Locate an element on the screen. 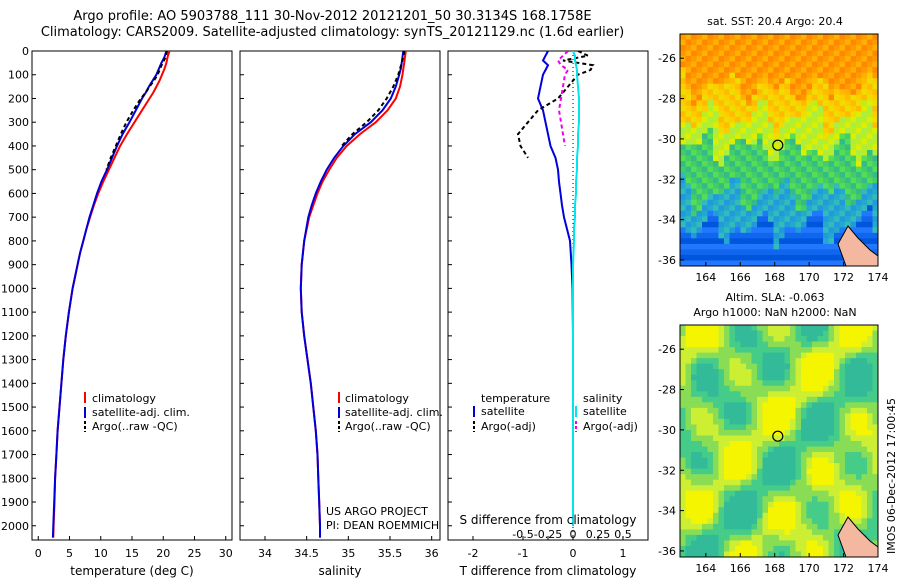  x-tick-label: -1 is located at coordinates (523, 553).